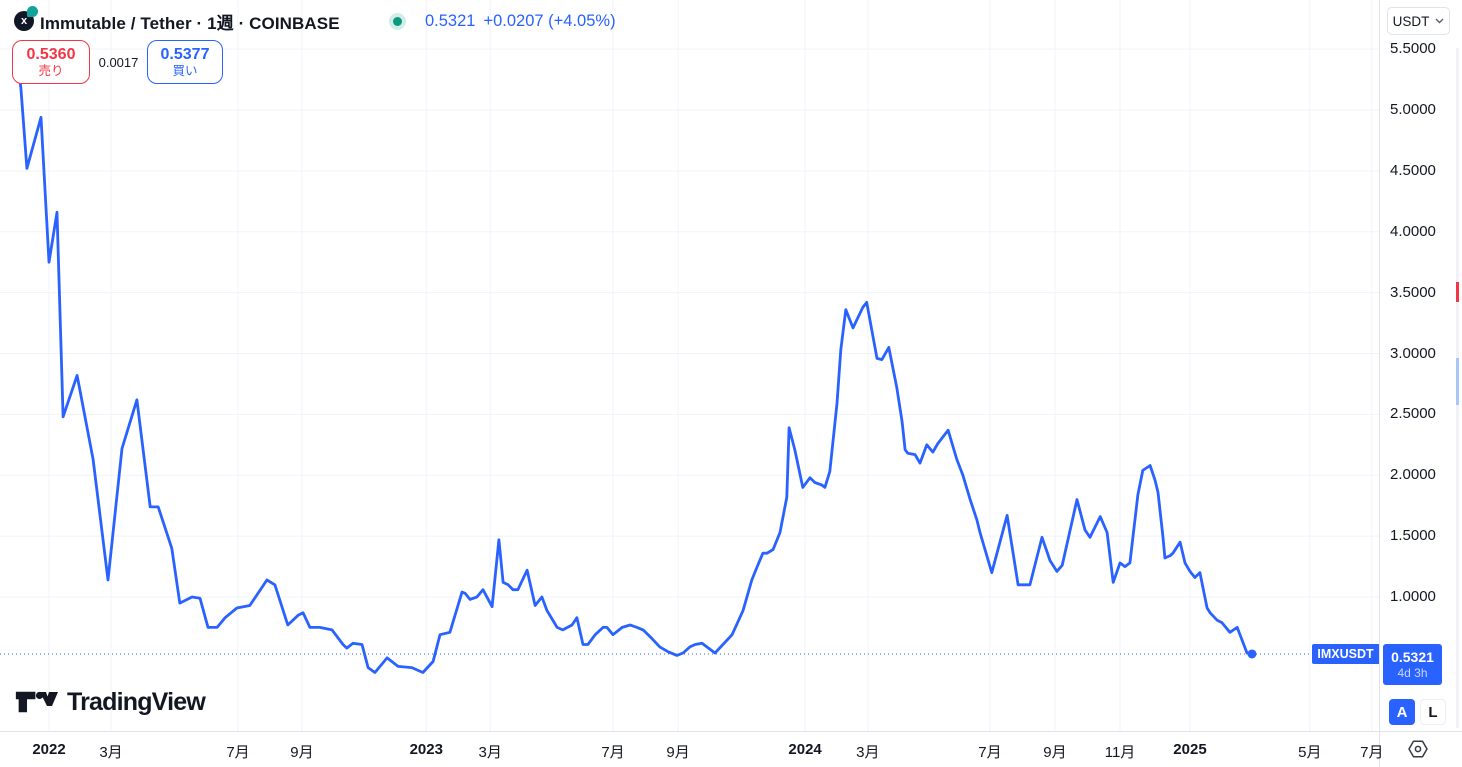  I want to click on market-open-dot-icon, so click(397, 21).